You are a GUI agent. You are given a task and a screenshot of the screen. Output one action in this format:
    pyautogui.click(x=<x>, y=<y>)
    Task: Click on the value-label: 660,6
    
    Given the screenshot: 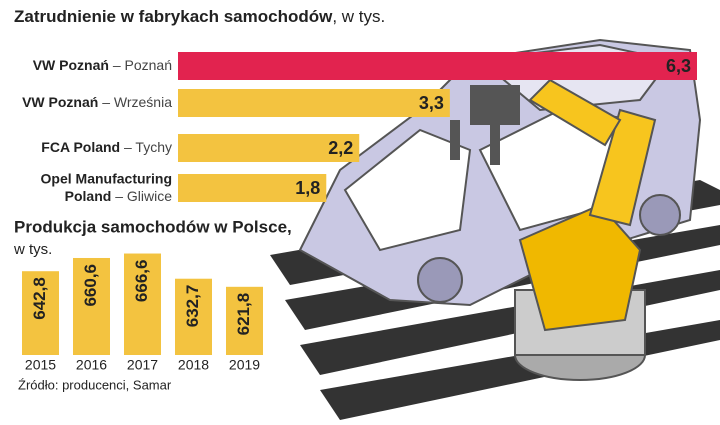 What is the action you would take?
    pyautogui.click(x=90, y=285)
    